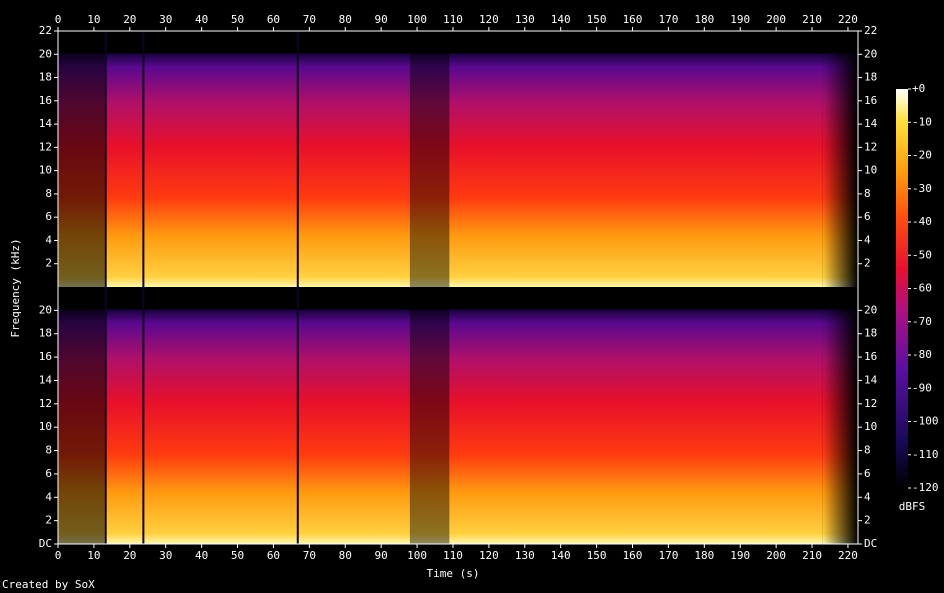 This screenshot has width=944, height=593. I want to click on colorbar-tick-label: +0, so click(918, 88).